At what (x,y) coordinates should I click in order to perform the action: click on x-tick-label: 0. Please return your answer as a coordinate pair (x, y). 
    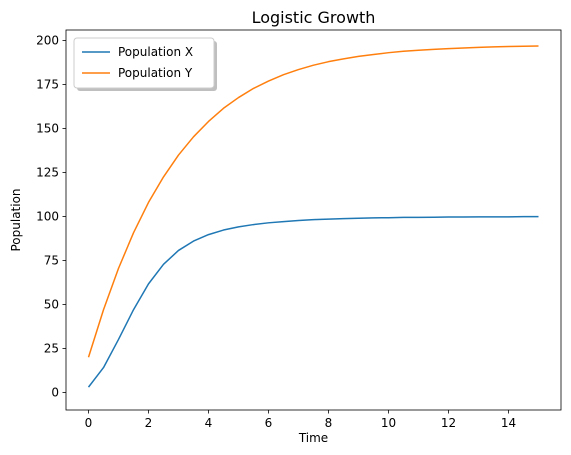
    Looking at the image, I should click on (89, 423).